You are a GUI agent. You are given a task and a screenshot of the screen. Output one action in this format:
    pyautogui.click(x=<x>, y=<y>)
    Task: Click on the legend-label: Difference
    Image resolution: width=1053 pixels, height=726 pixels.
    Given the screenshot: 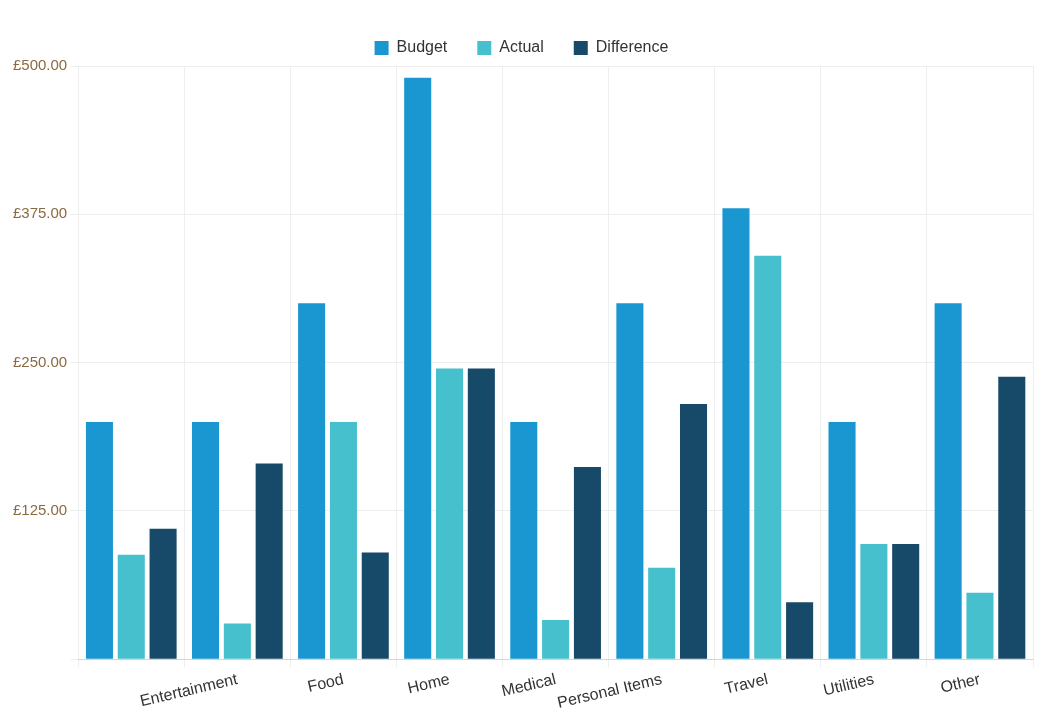 What is the action you would take?
    pyautogui.click(x=632, y=47)
    